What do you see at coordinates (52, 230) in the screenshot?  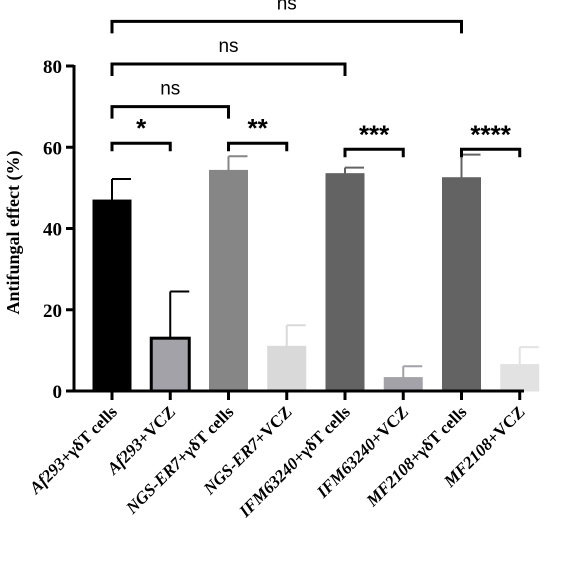 I see `y-tick-label: 40` at bounding box center [52, 230].